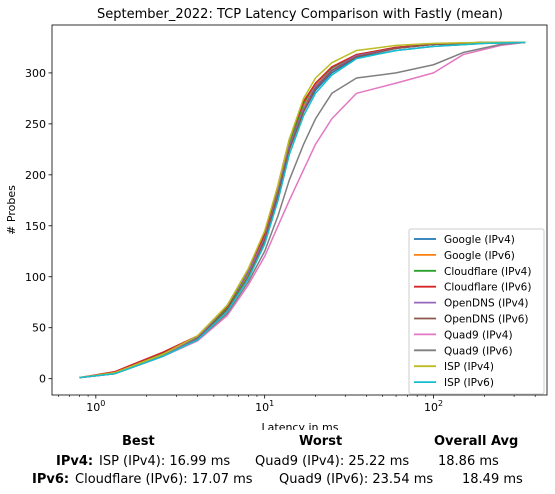 This screenshot has height=494, width=555. What do you see at coordinates (51, 479) in the screenshot?
I see `row-label-ipv6: IPv6:` at bounding box center [51, 479].